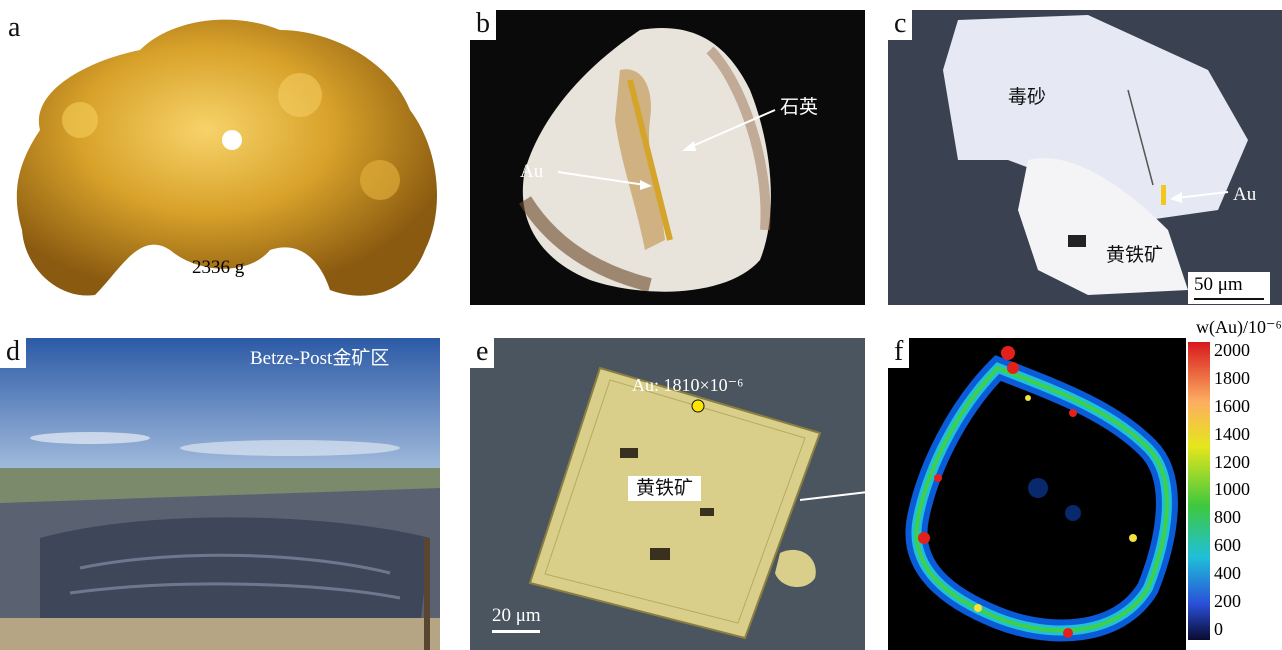 Image resolution: width=1282 pixels, height=650 pixels. Describe the element at coordinates (666, 149) in the screenshot. I see `annotation-arrows-b` at that location.